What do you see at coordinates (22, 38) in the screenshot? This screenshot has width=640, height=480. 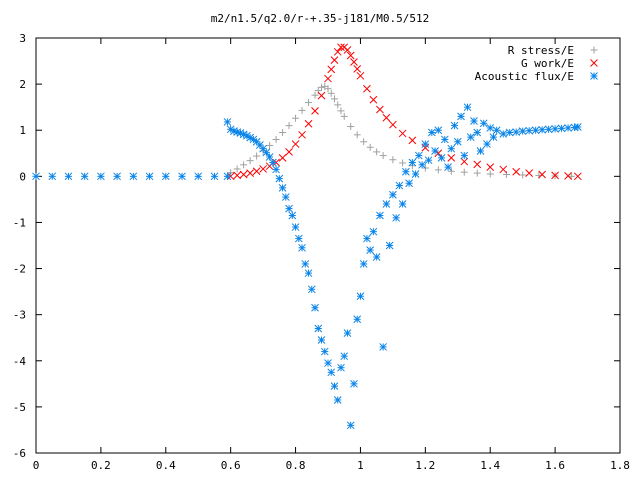 I see `y-tick-label: 3` at bounding box center [22, 38].